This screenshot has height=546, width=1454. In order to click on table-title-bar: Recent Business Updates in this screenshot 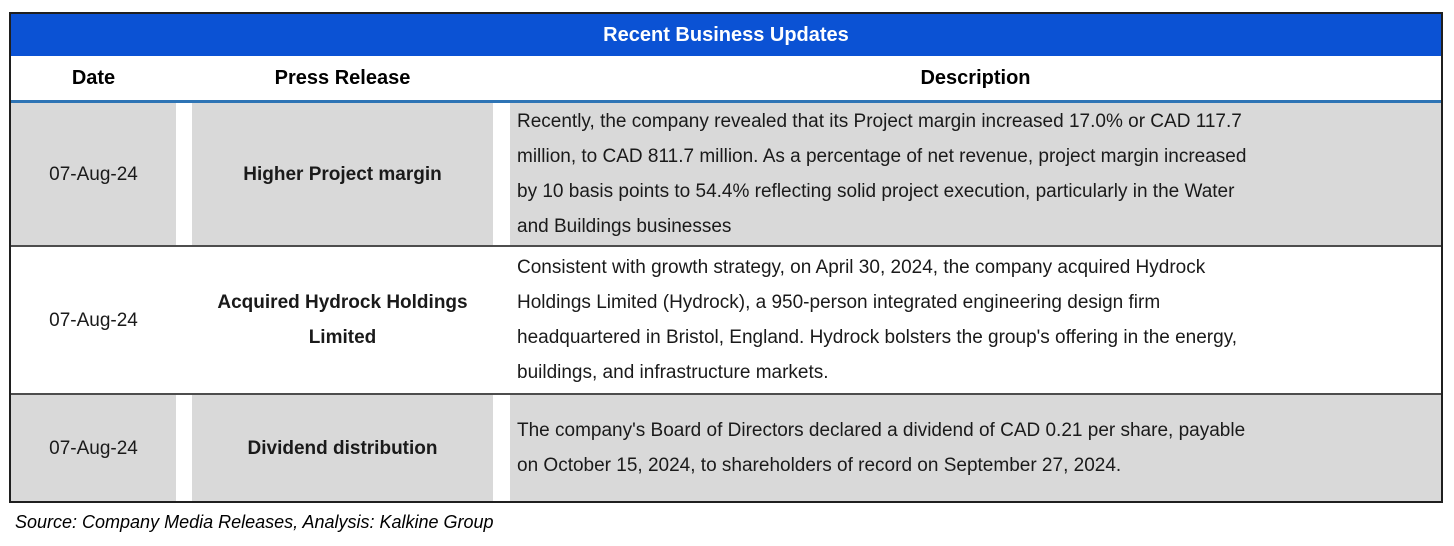, I will do `click(726, 35)`.